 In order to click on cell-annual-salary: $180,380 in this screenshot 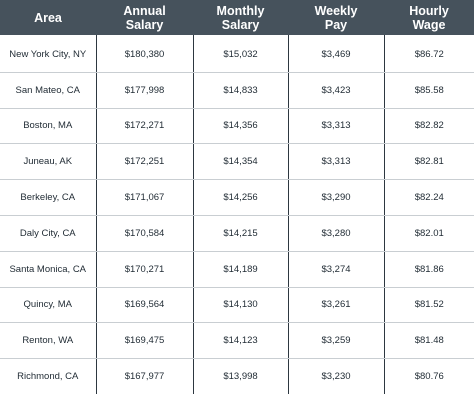, I will do `click(144, 54)`.